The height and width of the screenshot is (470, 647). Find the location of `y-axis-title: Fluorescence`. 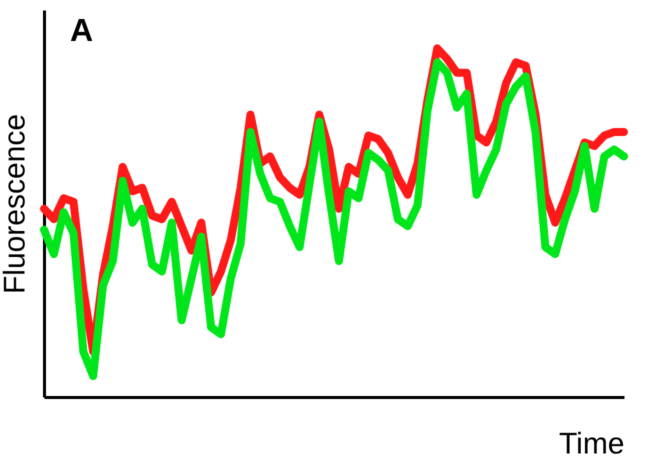

y-axis-title: Fluorescence is located at coordinates (16, 204).